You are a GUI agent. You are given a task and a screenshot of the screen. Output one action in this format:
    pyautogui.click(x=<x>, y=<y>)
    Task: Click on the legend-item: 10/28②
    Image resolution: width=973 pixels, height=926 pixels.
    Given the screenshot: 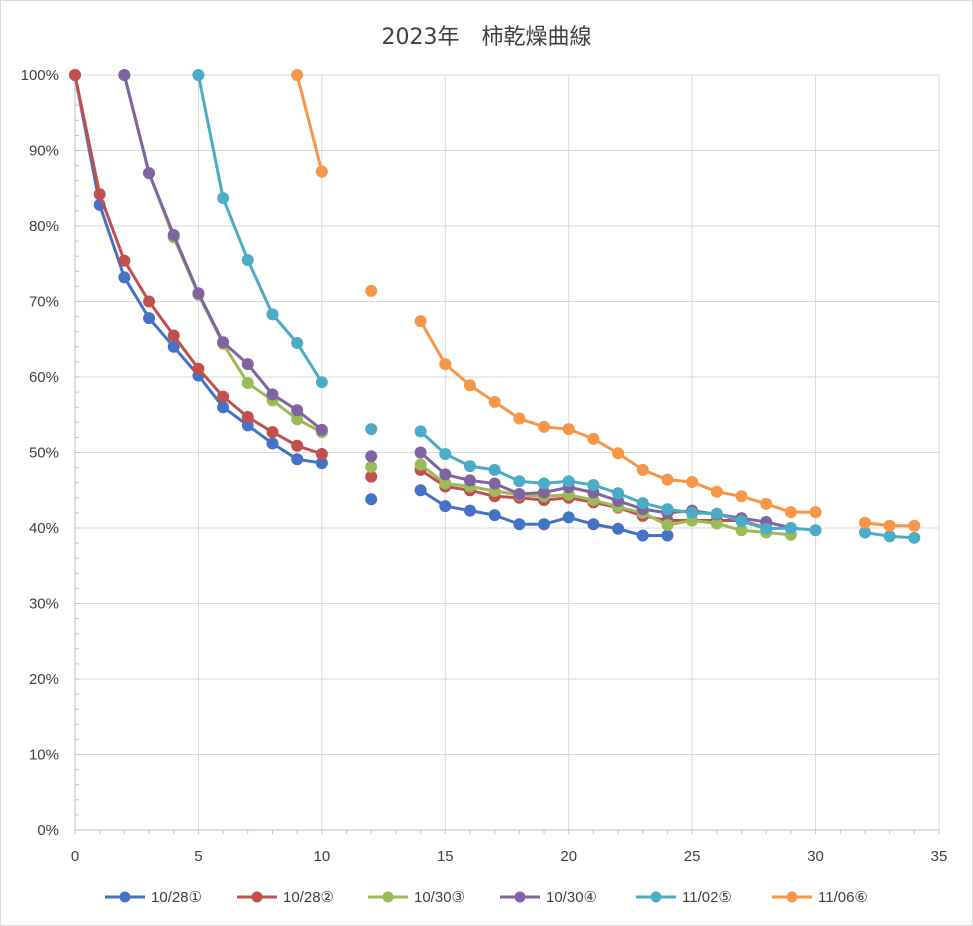 What is the action you would take?
    pyautogui.click(x=285, y=897)
    